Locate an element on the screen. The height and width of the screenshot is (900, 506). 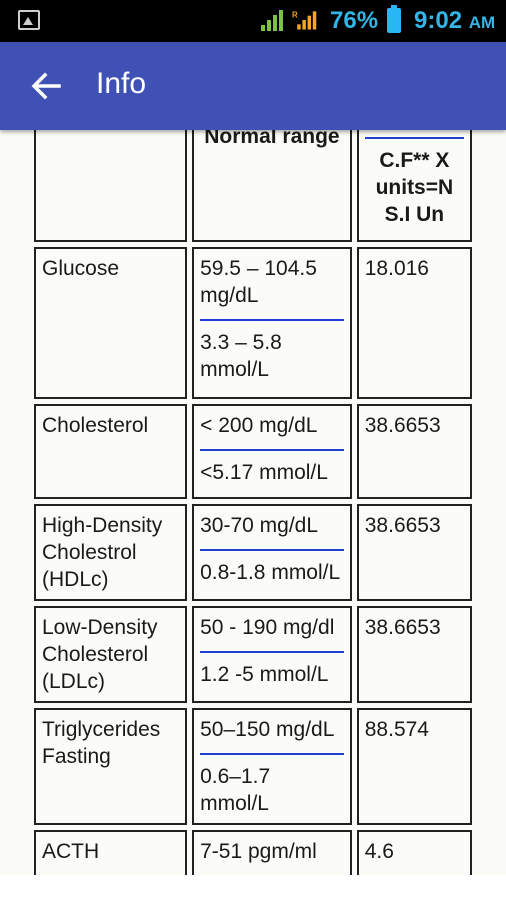
test-name: Glucose is located at coordinates (111, 323).